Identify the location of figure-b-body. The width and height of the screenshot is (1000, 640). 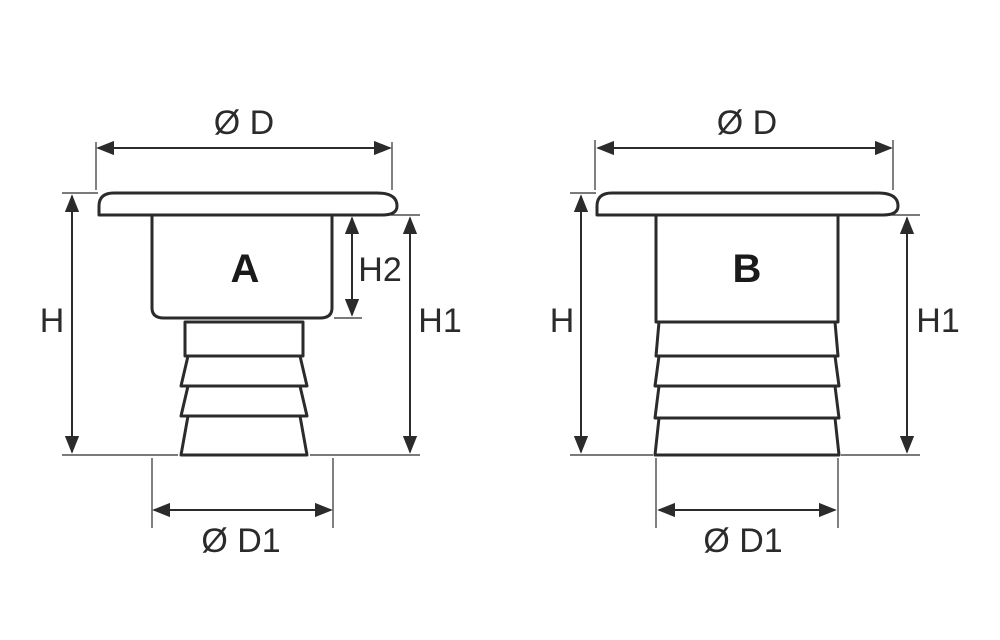
(747, 268).